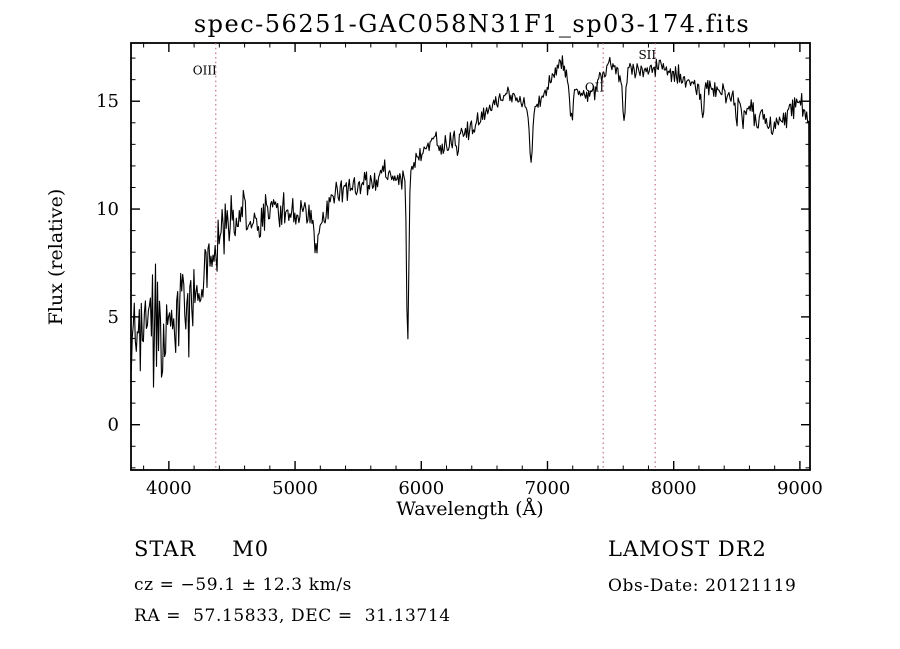 Image resolution: width=900 pixels, height=649 pixels. I want to click on x-tick-label: 6000, so click(421, 488).